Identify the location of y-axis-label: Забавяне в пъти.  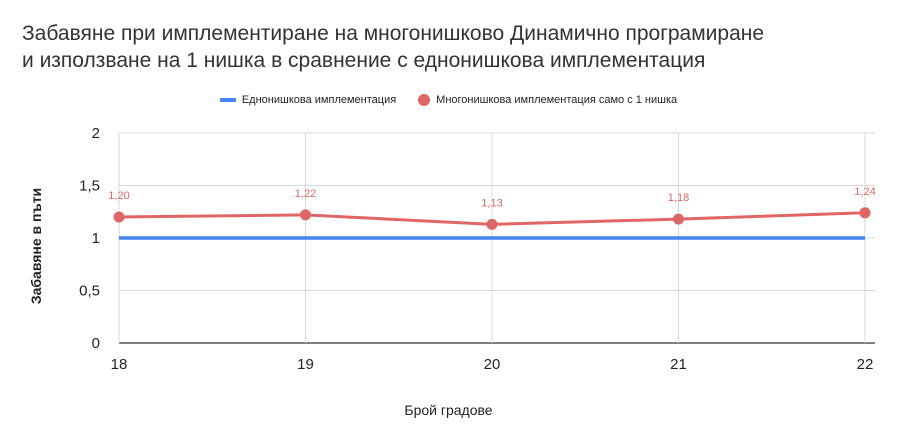
(36, 246).